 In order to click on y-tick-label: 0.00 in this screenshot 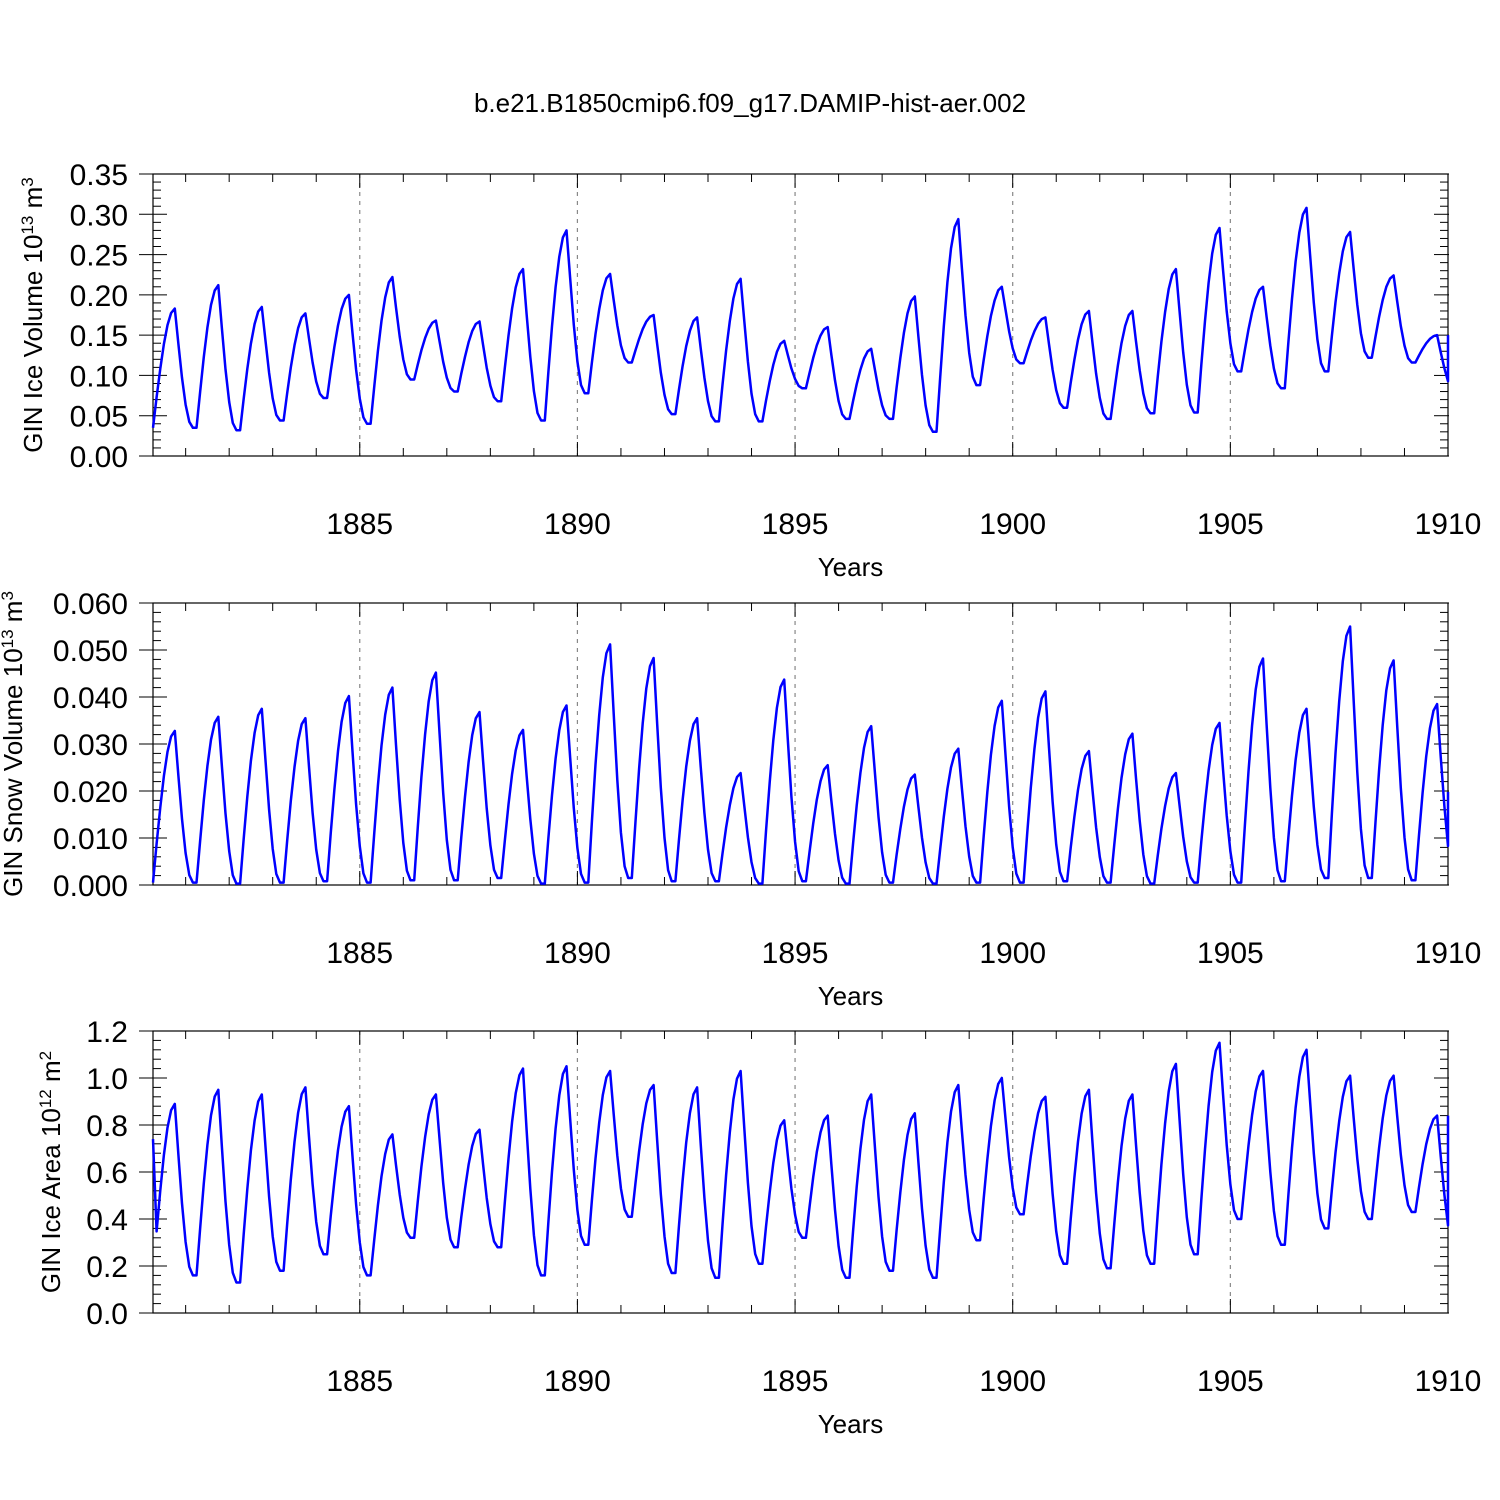, I will do `click(99, 457)`.